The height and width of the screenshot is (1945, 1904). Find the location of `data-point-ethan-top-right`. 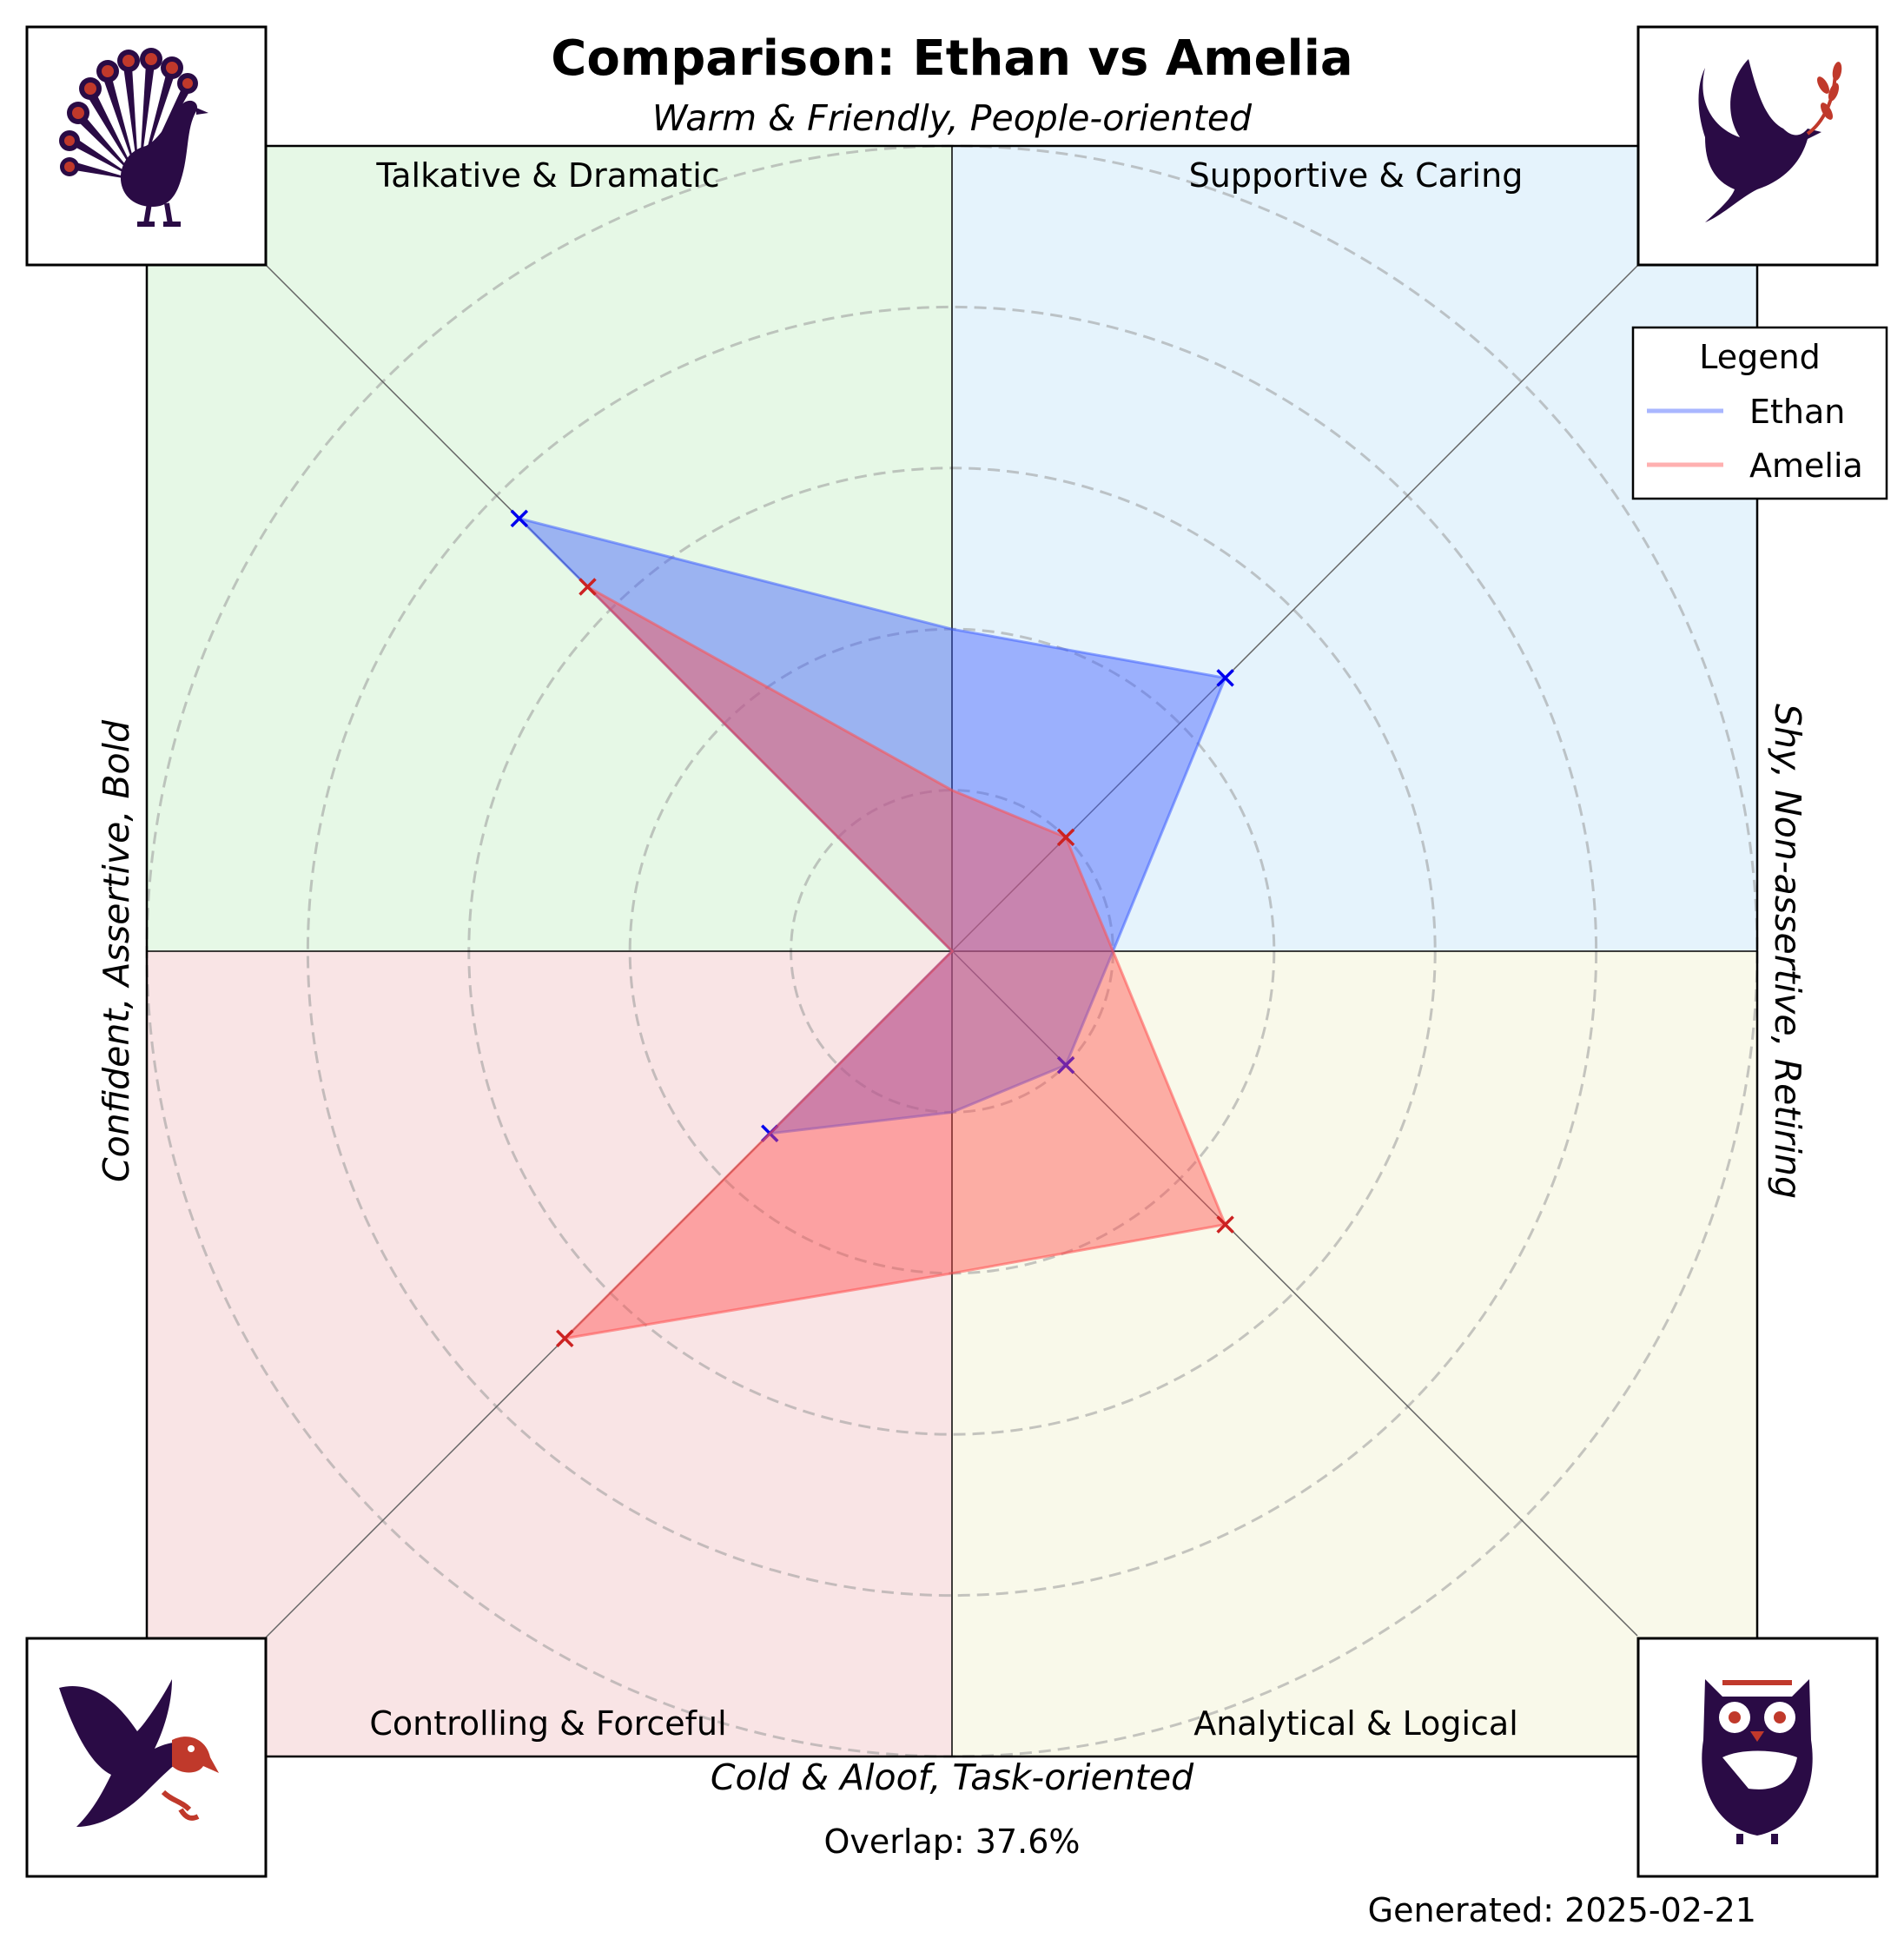

data-point-ethan-top-right is located at coordinates (1225, 678).